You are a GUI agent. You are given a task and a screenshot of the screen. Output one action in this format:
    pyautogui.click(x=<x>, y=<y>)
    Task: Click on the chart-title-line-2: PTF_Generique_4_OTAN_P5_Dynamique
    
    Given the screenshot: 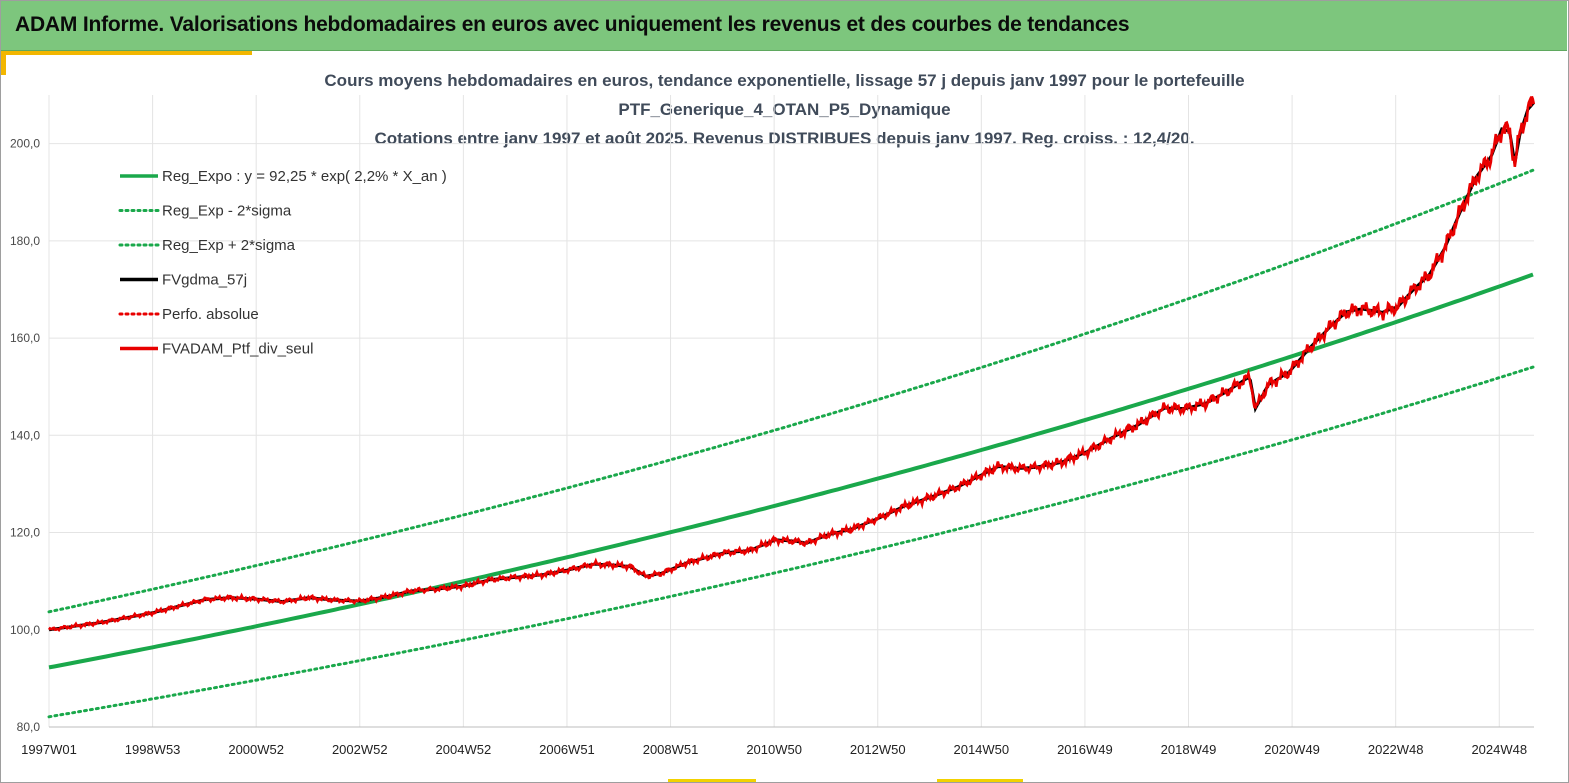 What is the action you would take?
    pyautogui.click(x=784, y=109)
    